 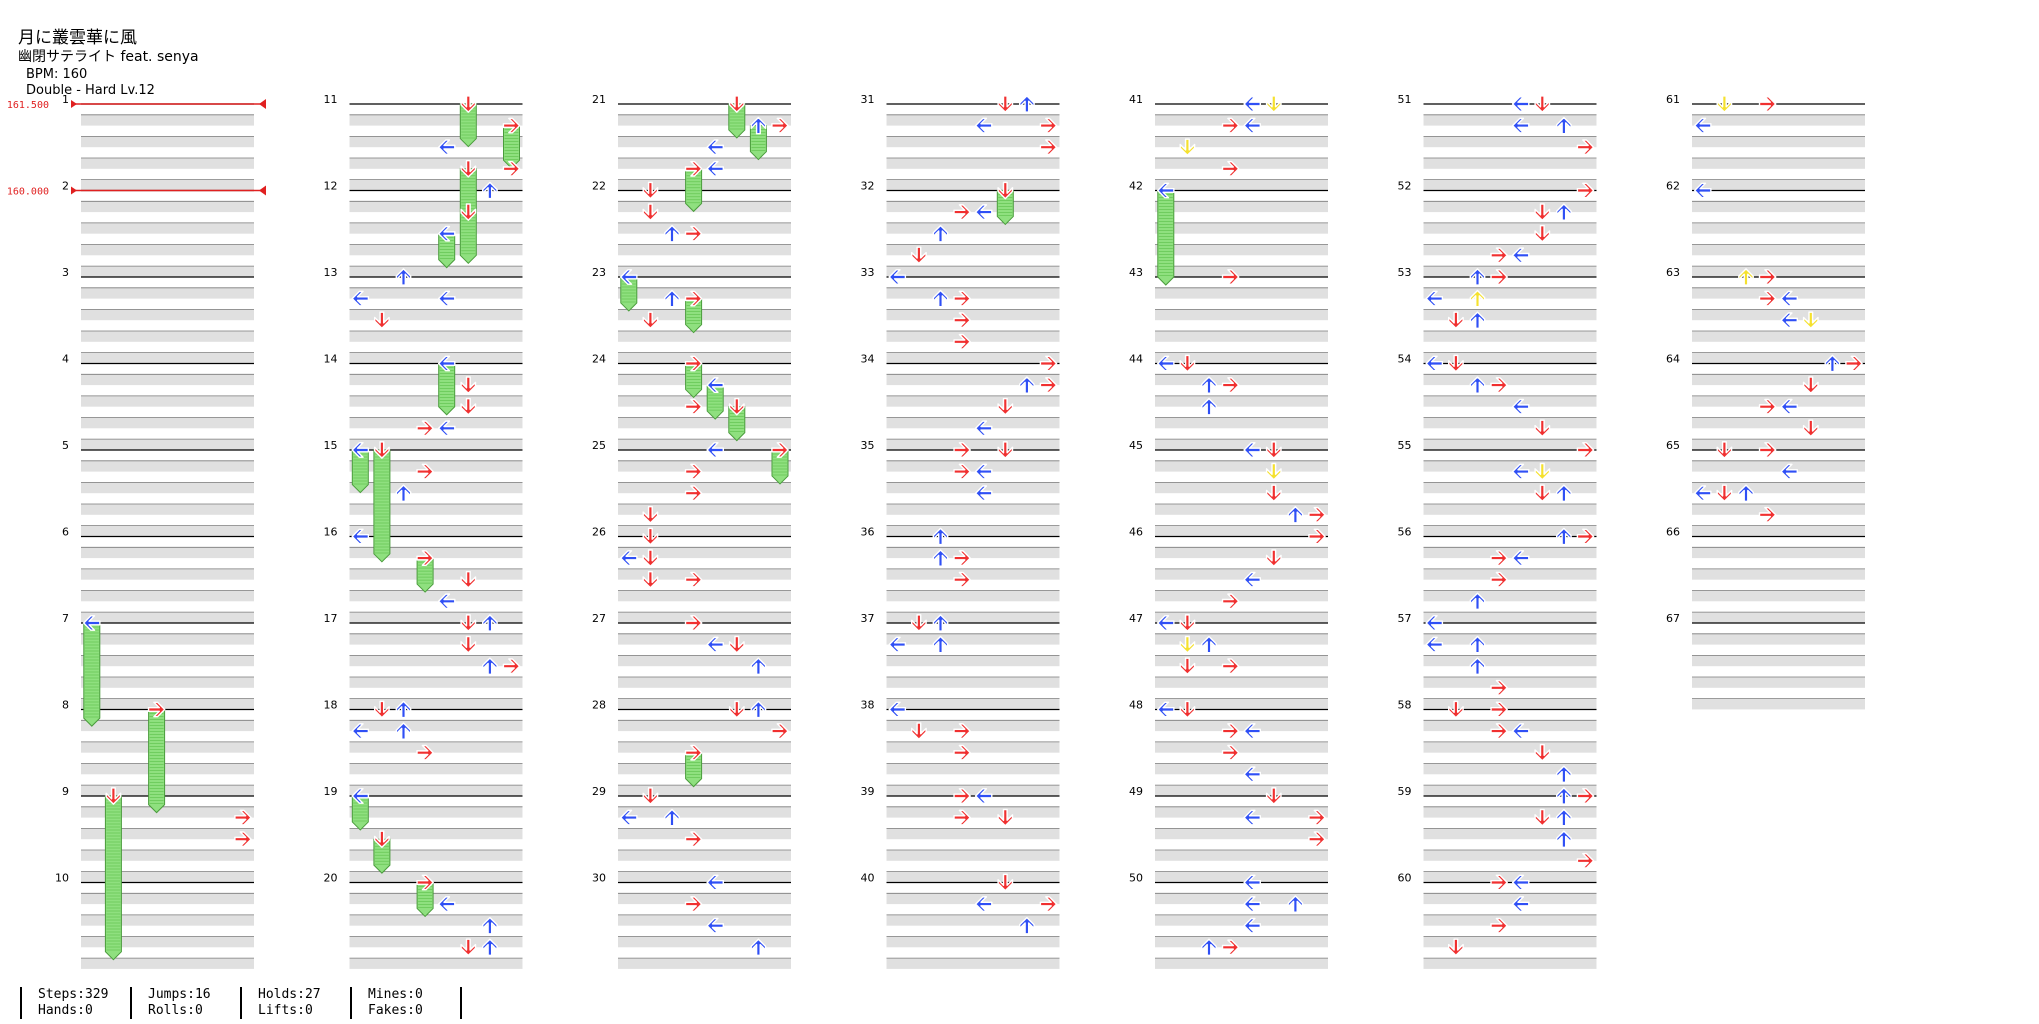 I want to click on measure: 6, so click(x=158, y=574).